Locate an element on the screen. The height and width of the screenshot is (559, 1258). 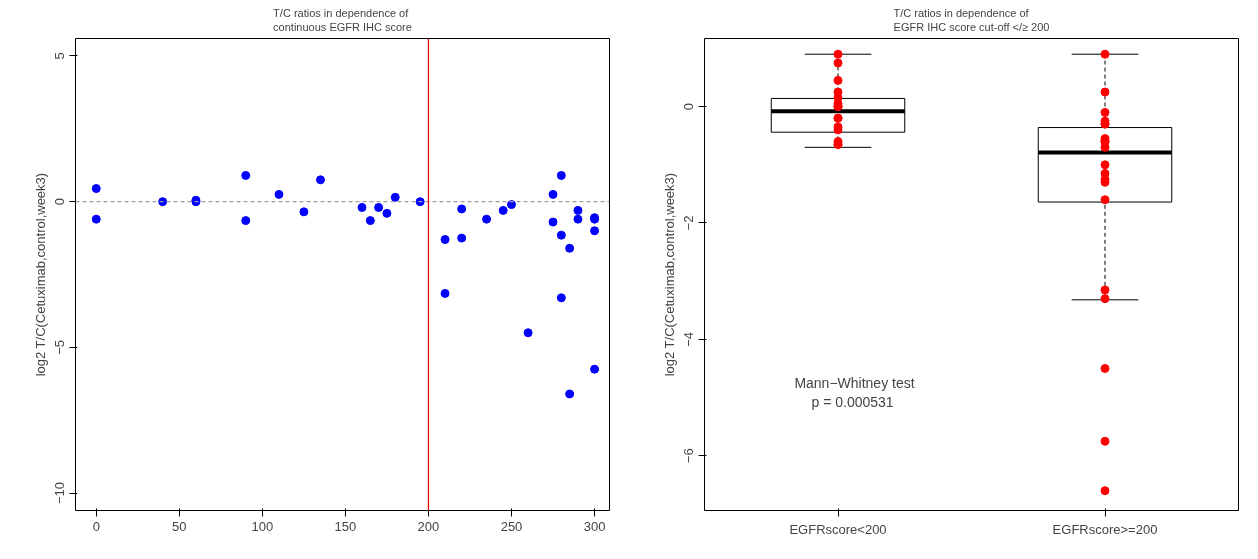
x-tick-label: EGFRscore<200 is located at coordinates (838, 529).